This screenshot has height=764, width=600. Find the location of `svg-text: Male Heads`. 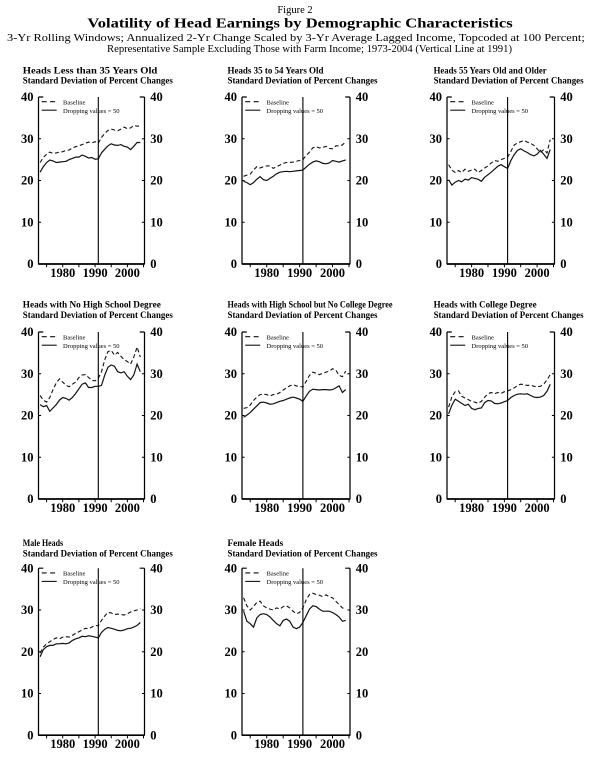

svg-text: Male Heads is located at coordinates (43, 544).